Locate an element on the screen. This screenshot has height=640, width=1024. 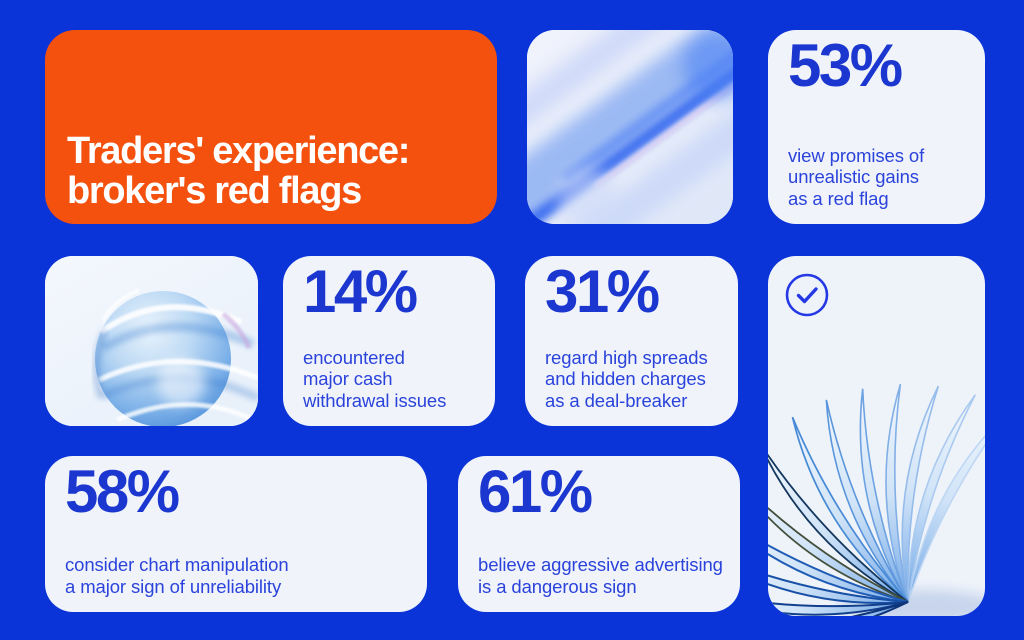
stat-value-14: 14% is located at coordinates (360, 291).